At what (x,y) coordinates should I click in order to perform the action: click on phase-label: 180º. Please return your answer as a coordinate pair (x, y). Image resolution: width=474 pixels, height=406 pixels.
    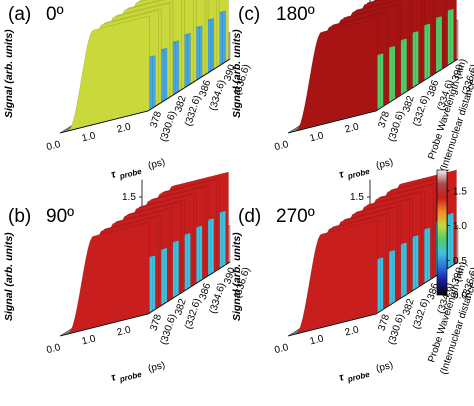
    Looking at the image, I should click on (295, 14).